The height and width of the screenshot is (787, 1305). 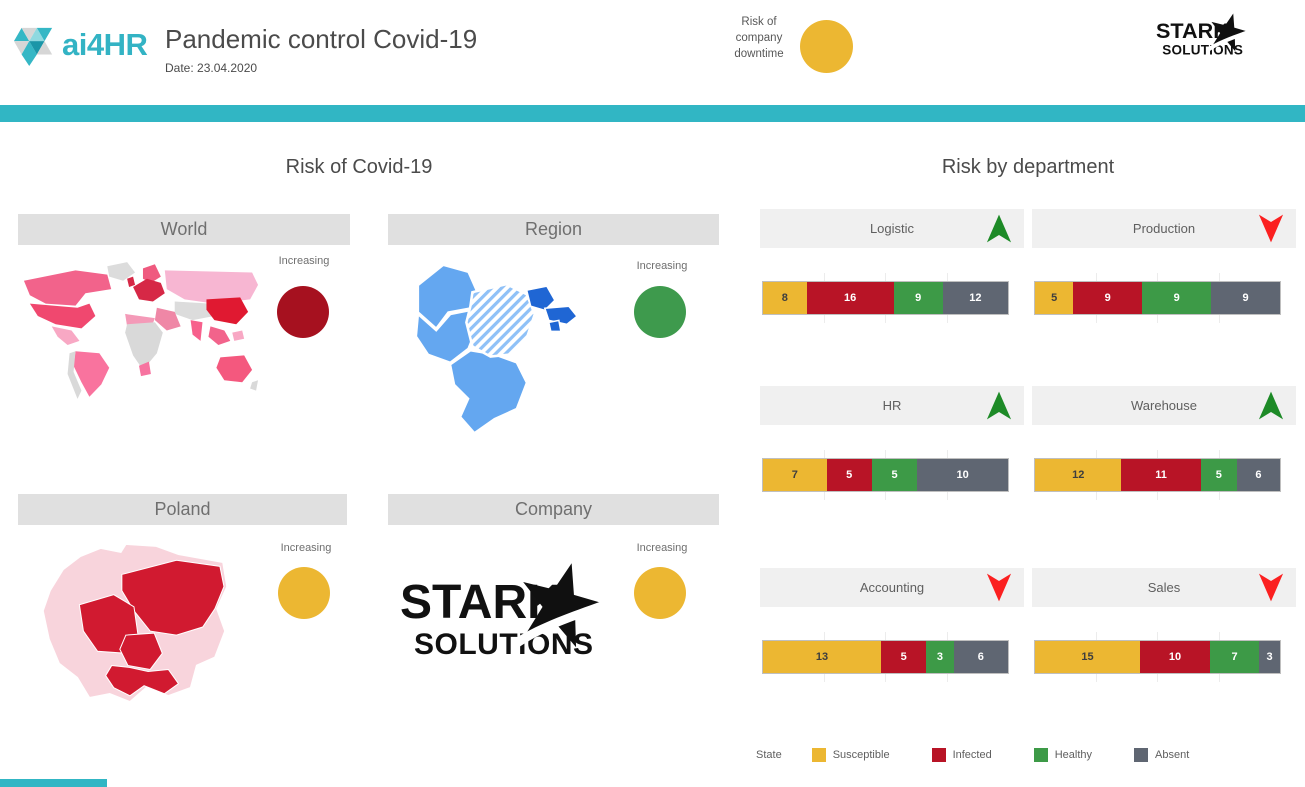 I want to click on dept-header-logistic: Logistic, so click(x=892, y=228).